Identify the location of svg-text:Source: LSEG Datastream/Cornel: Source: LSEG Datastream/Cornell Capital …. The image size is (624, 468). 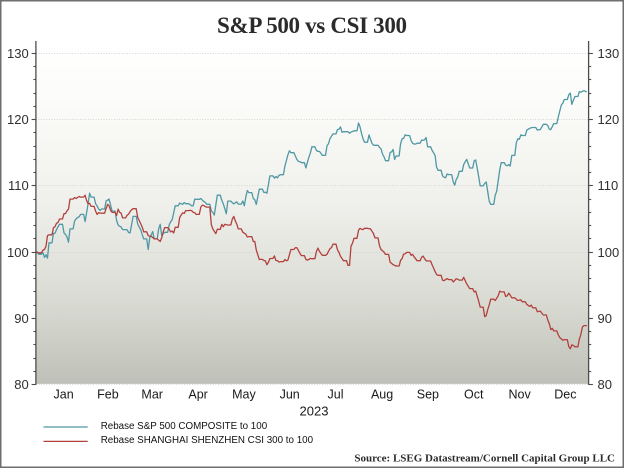
(484, 458).